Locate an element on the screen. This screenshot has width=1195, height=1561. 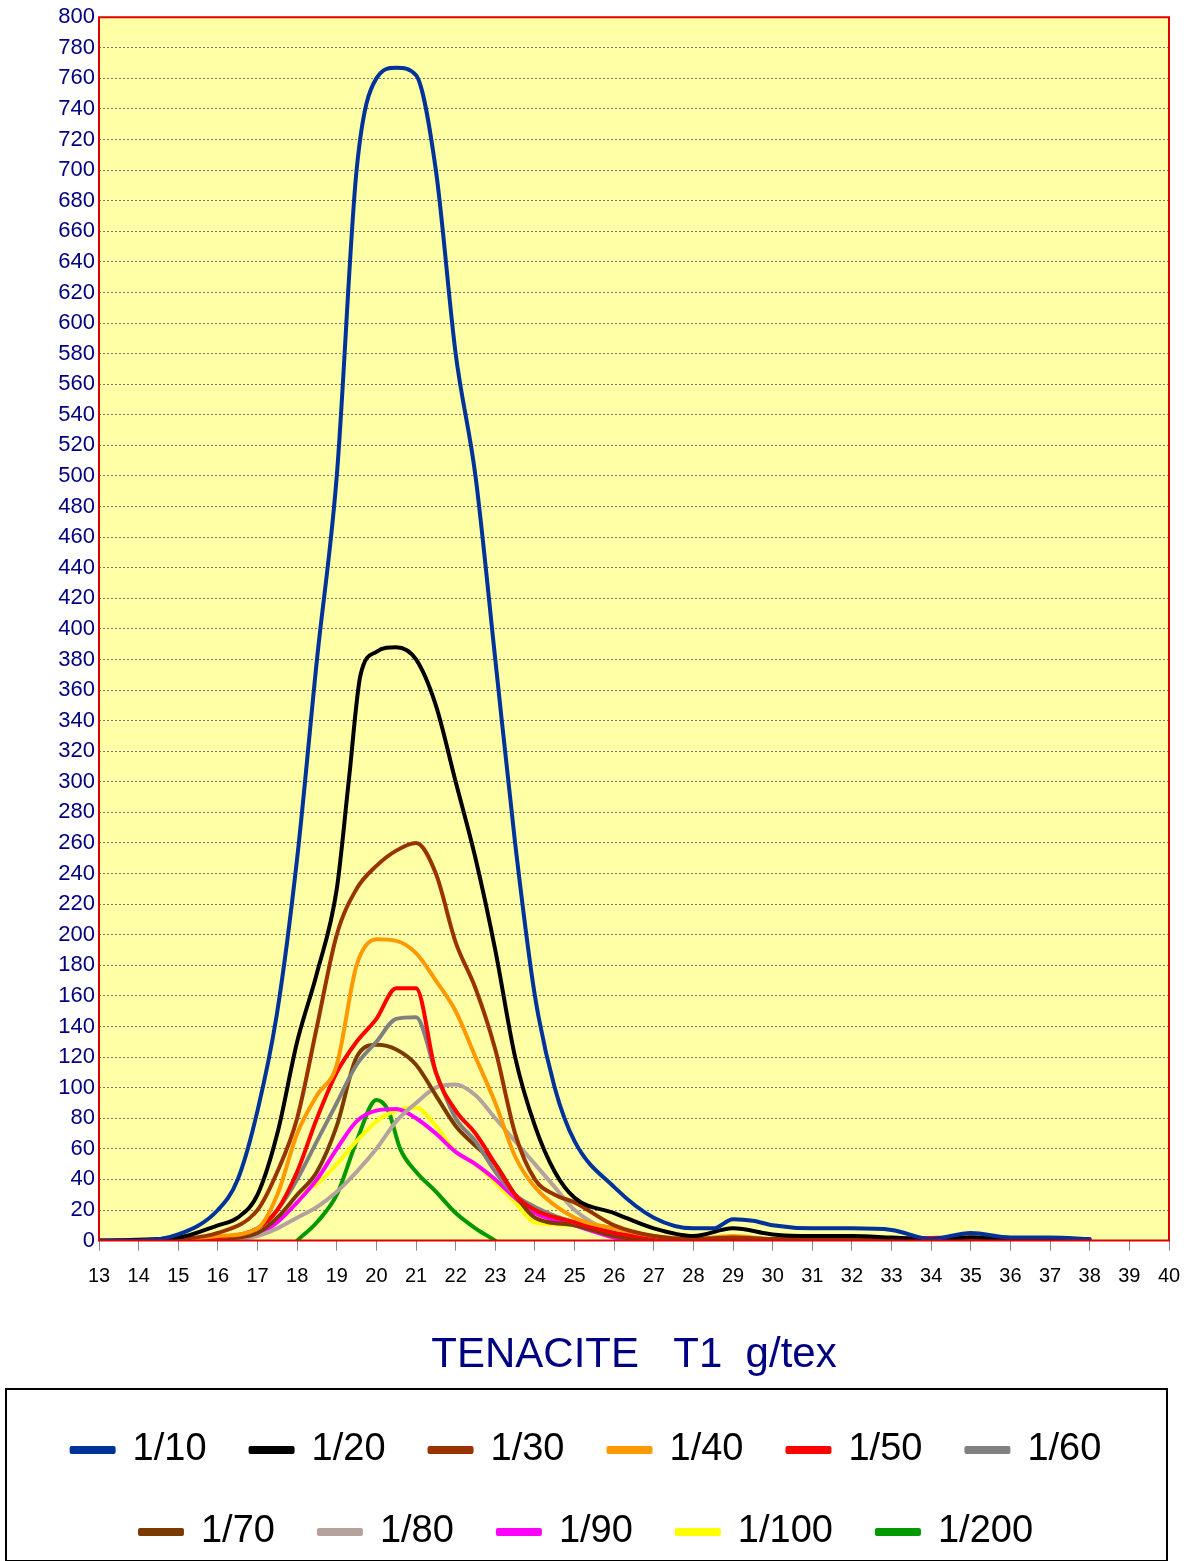
y-tick-label: 80 is located at coordinates (82, 1117).